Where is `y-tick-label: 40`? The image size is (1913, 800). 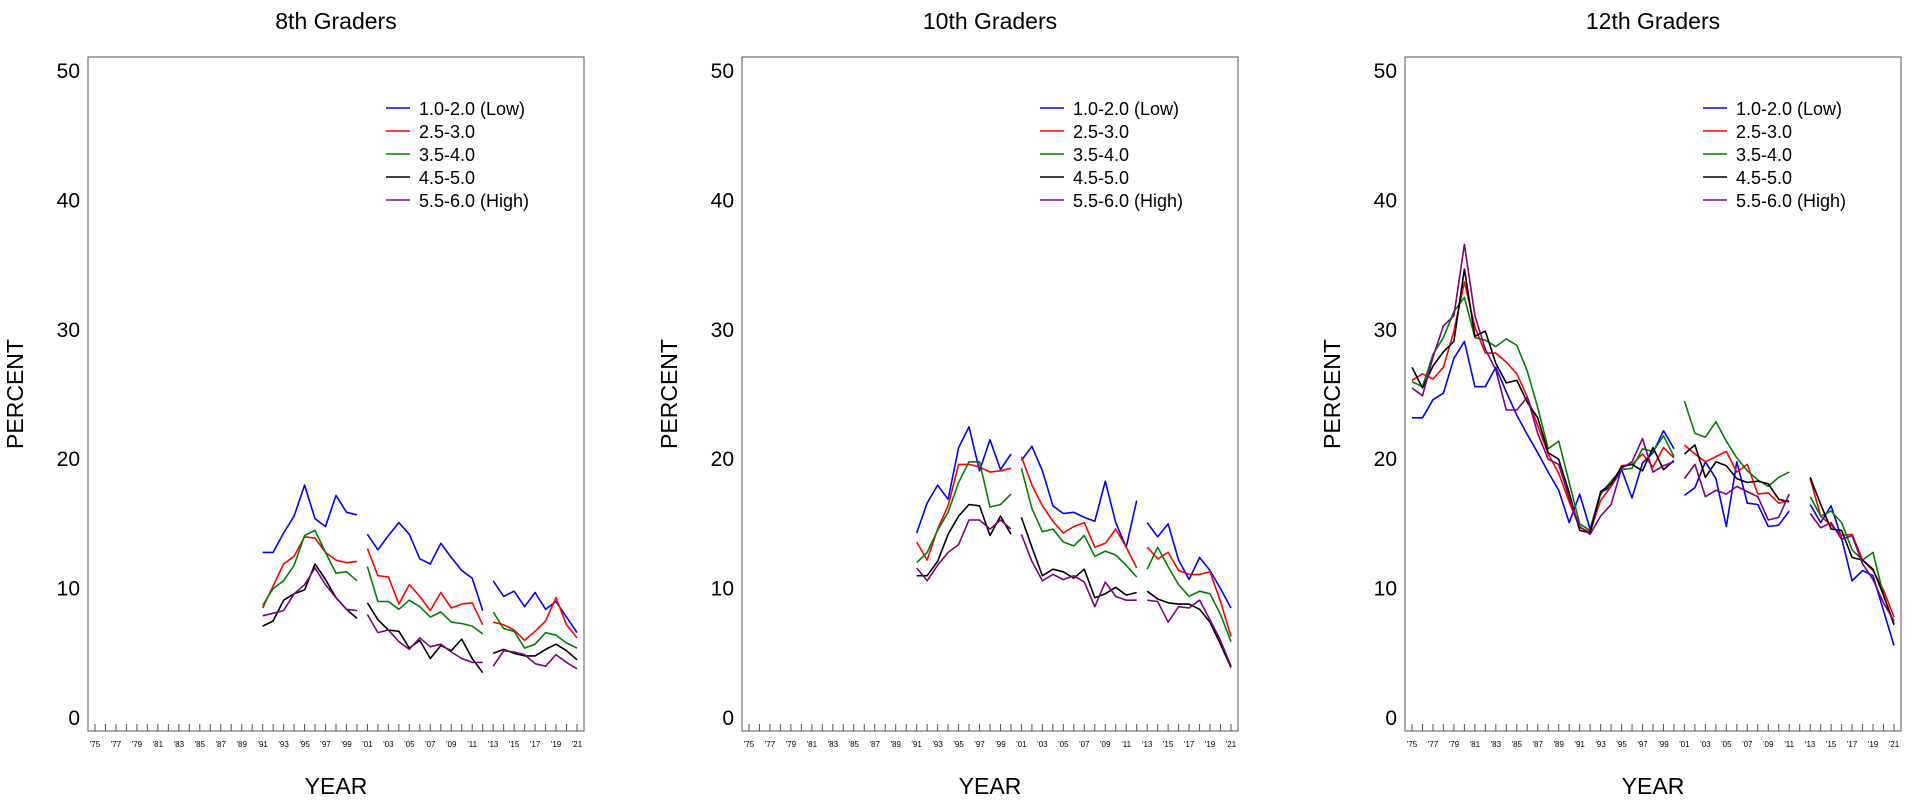
y-tick-label: 40 is located at coordinates (722, 200).